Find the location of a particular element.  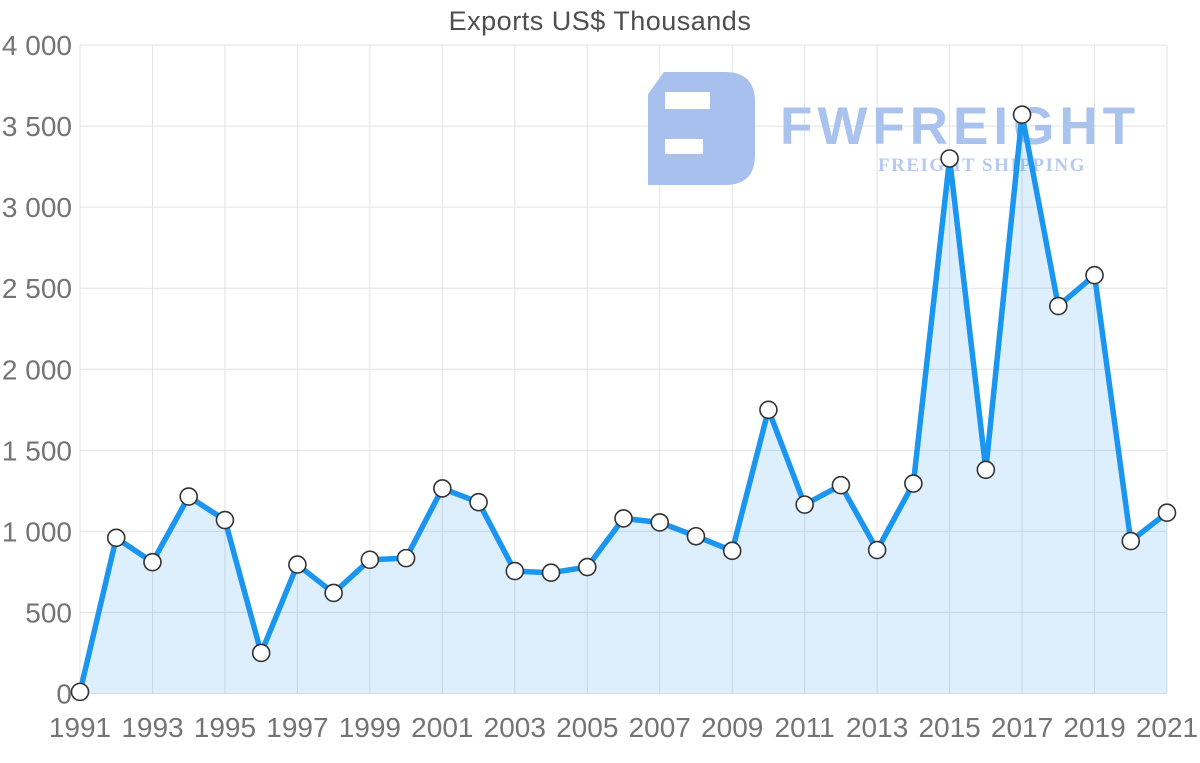

y-tick-label: 3 500 is located at coordinates (37, 126).